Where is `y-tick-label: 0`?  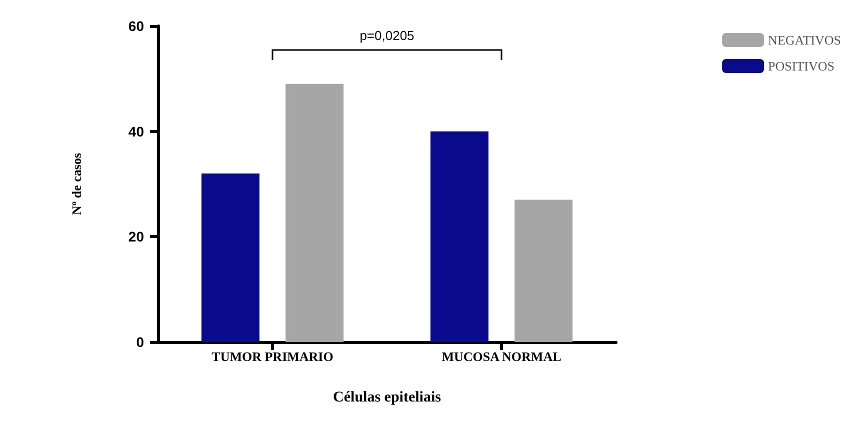
y-tick-label: 0 is located at coordinates (140, 342).